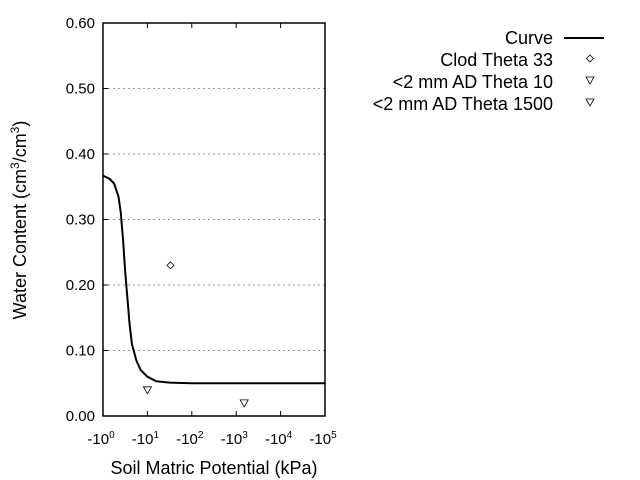 This screenshot has width=640, height=480. I want to click on y-tick-label: 0.30, so click(80, 220).